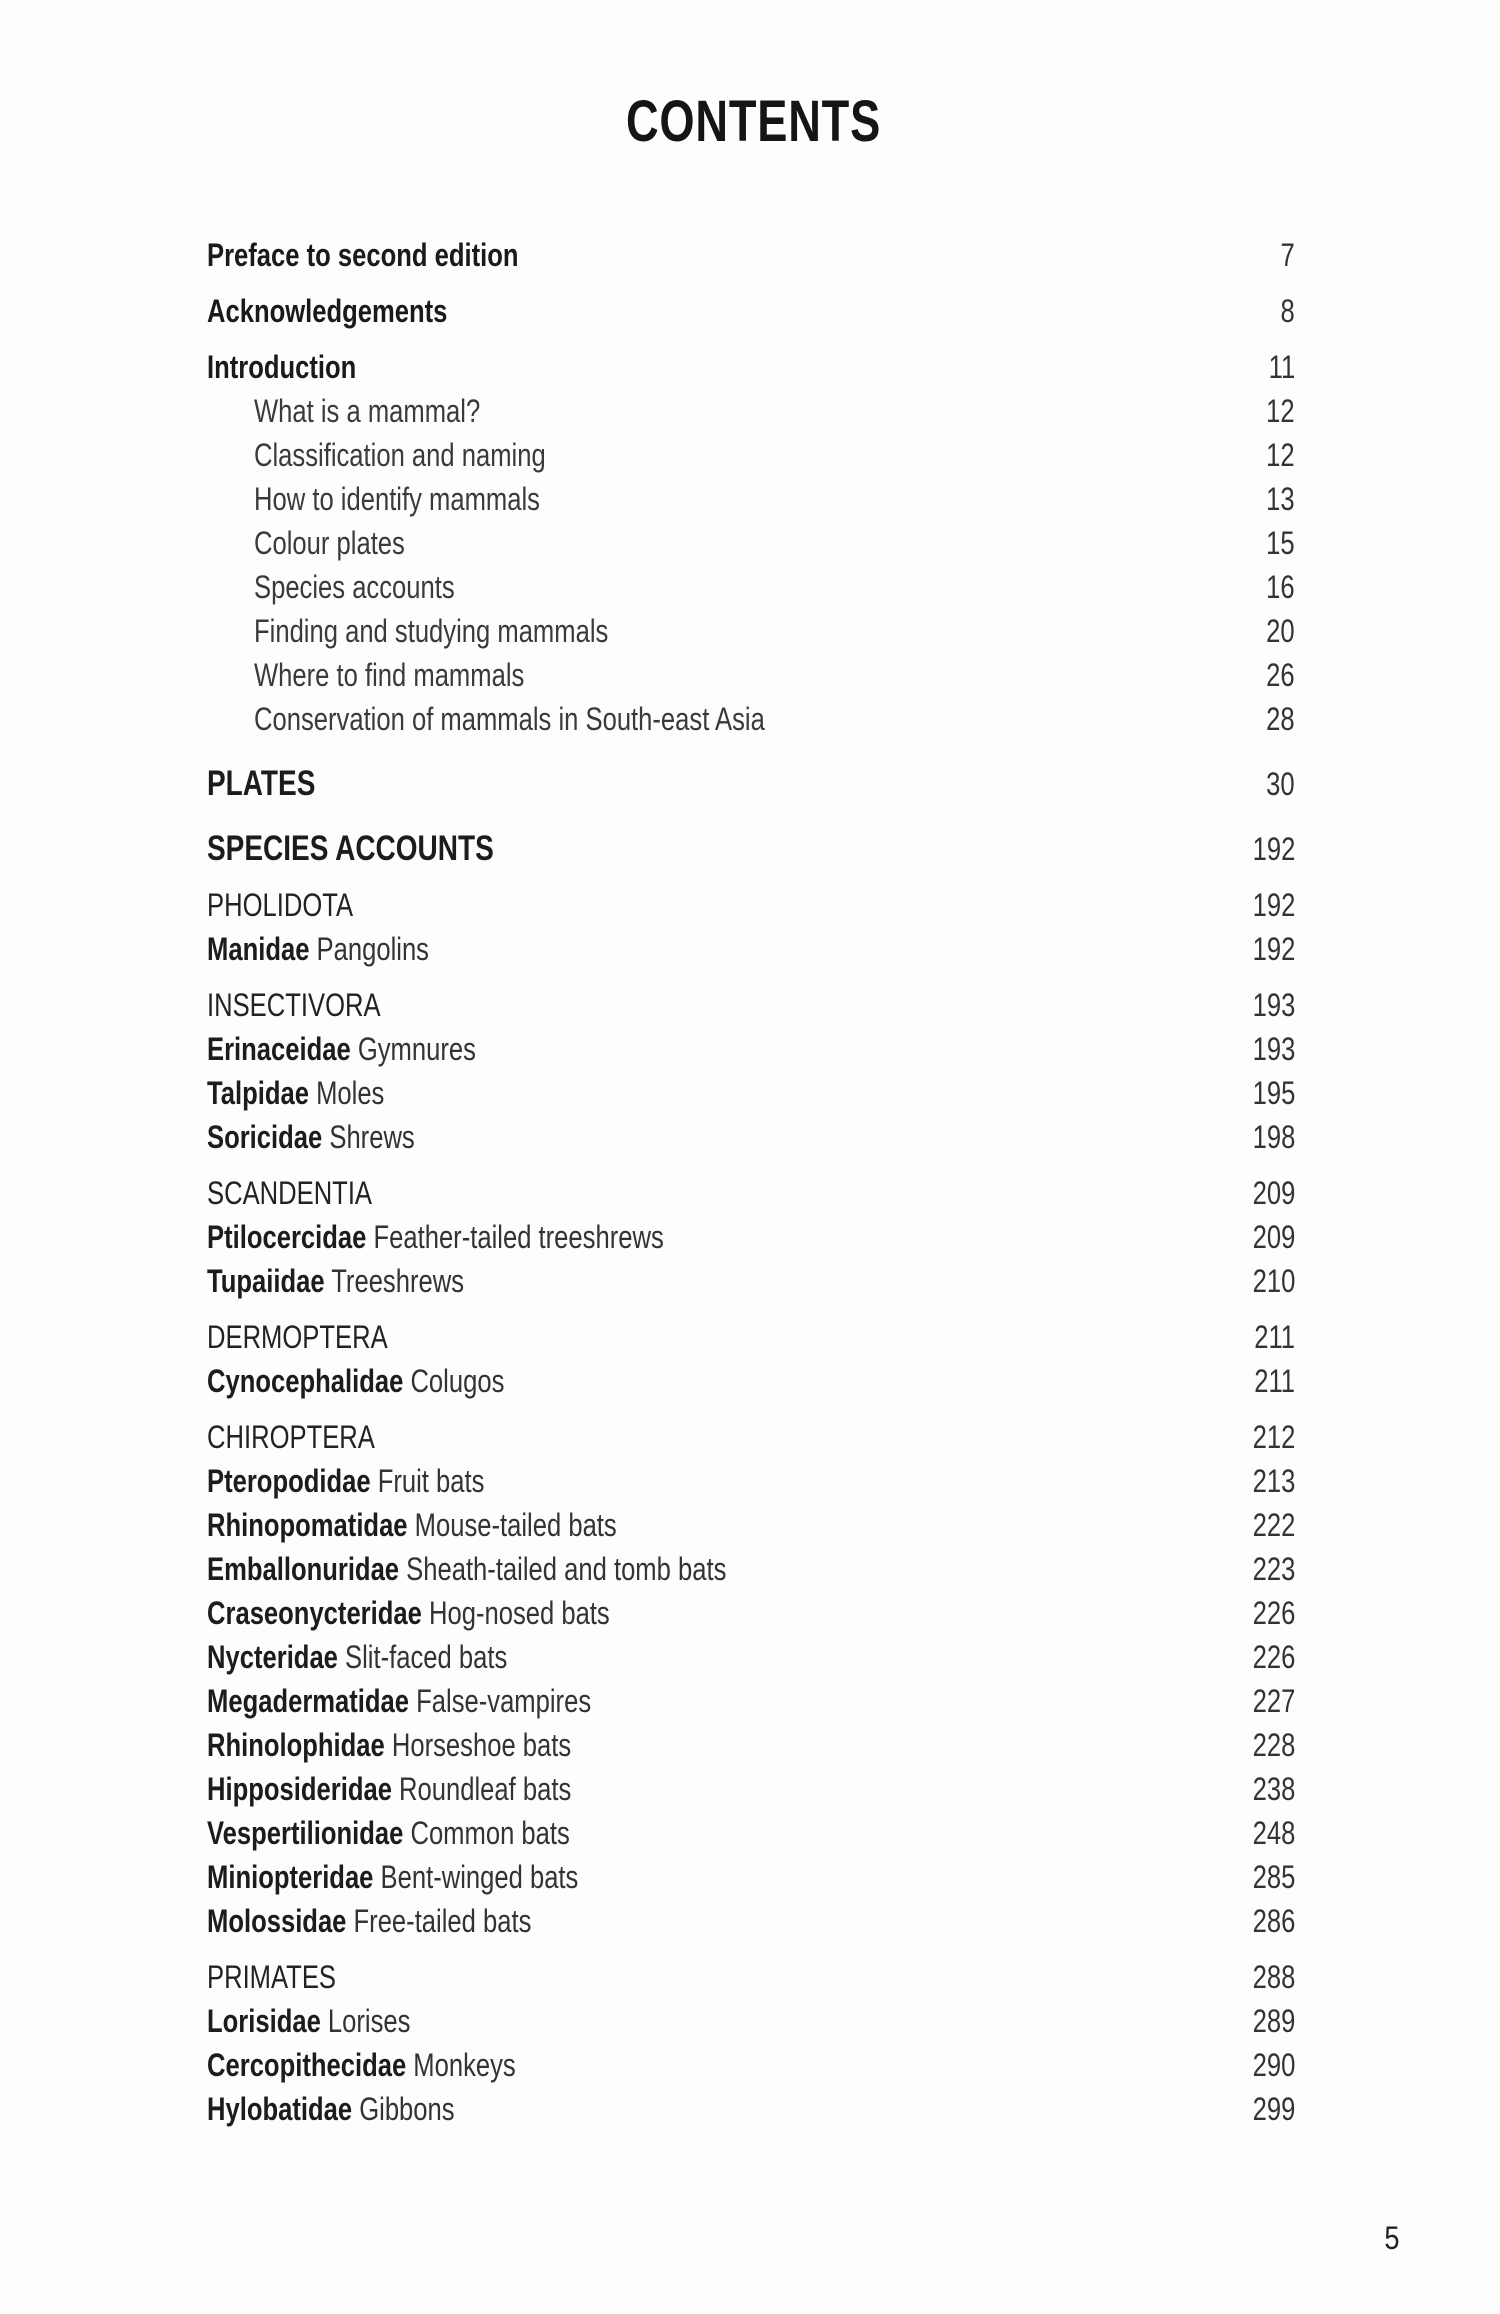  What do you see at coordinates (367, 411) in the screenshot?
I see `toc-entry-label: What is a mammal?` at bounding box center [367, 411].